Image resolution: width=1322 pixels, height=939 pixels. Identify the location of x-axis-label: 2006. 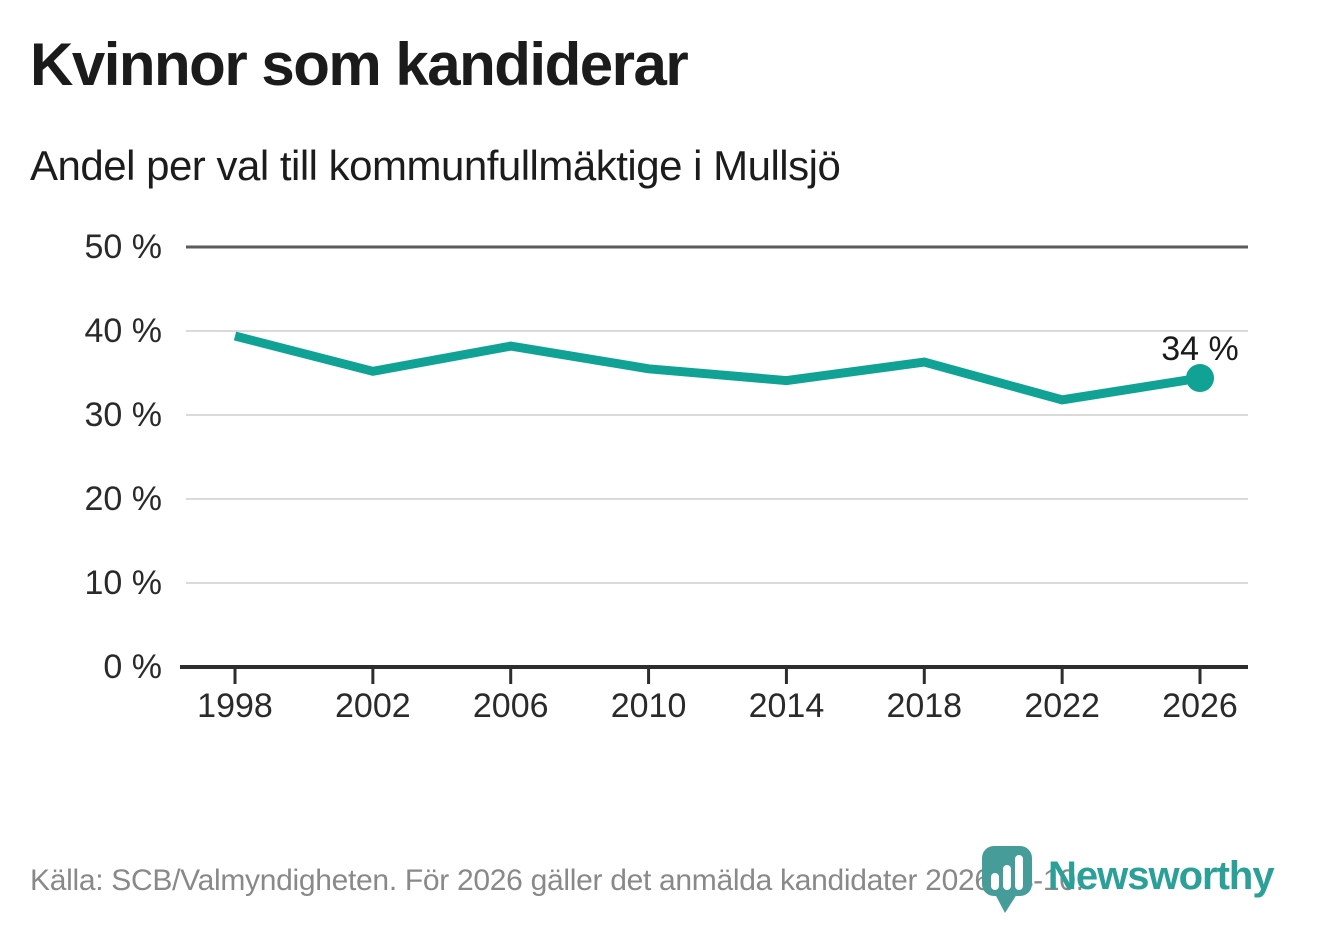
(510, 706).